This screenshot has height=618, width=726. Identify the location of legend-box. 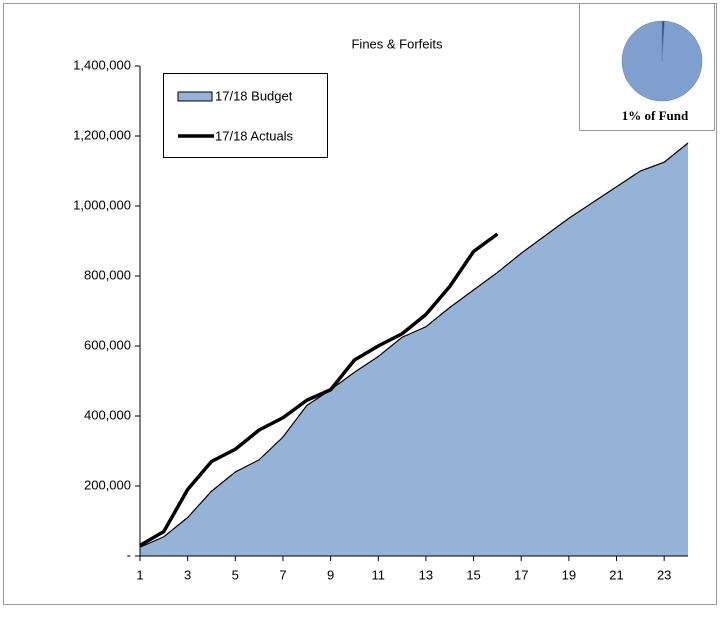
(245, 115).